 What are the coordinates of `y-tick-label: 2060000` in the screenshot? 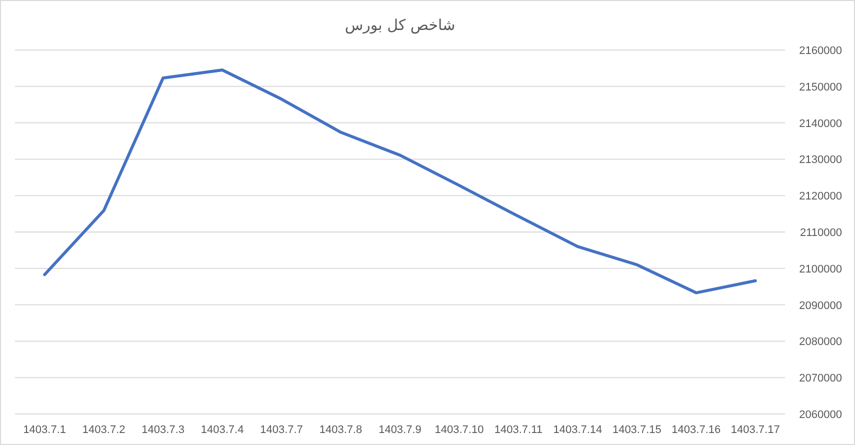 It's located at (820, 415).